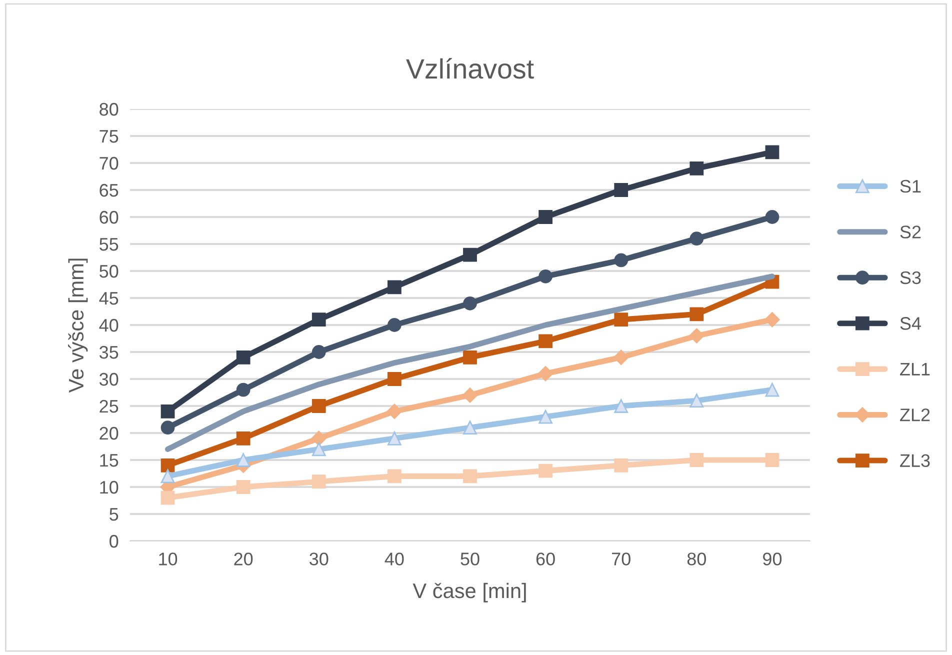  What do you see at coordinates (109, 244) in the screenshot?
I see `y-tick-label: 55` at bounding box center [109, 244].